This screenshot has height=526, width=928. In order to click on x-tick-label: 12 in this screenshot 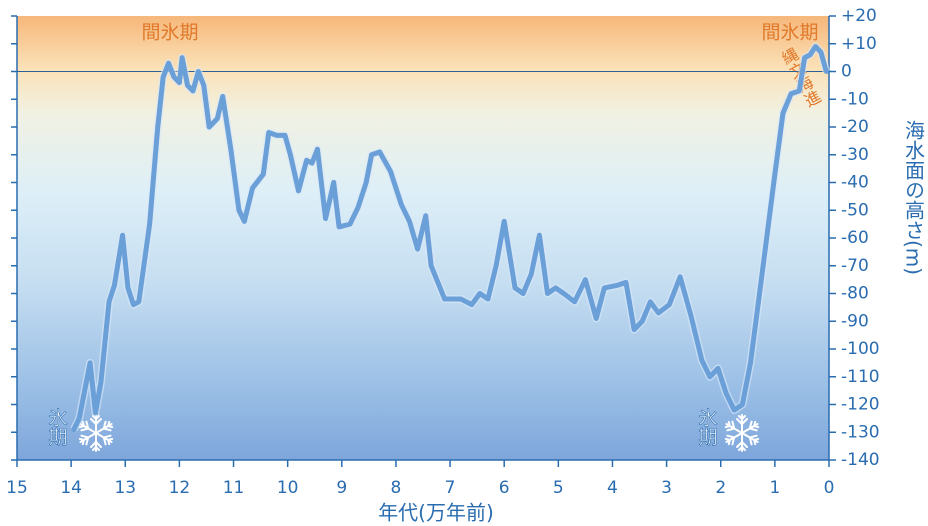, I will do `click(180, 488)`.